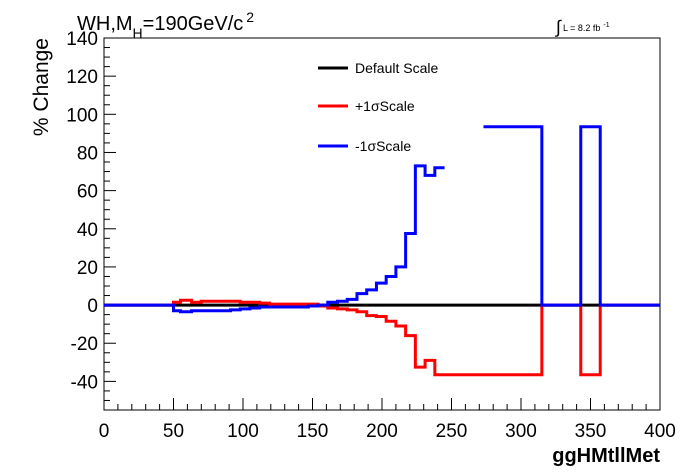  Describe the element at coordinates (591, 431) in the screenshot. I see `x-tick-label: 350` at that location.